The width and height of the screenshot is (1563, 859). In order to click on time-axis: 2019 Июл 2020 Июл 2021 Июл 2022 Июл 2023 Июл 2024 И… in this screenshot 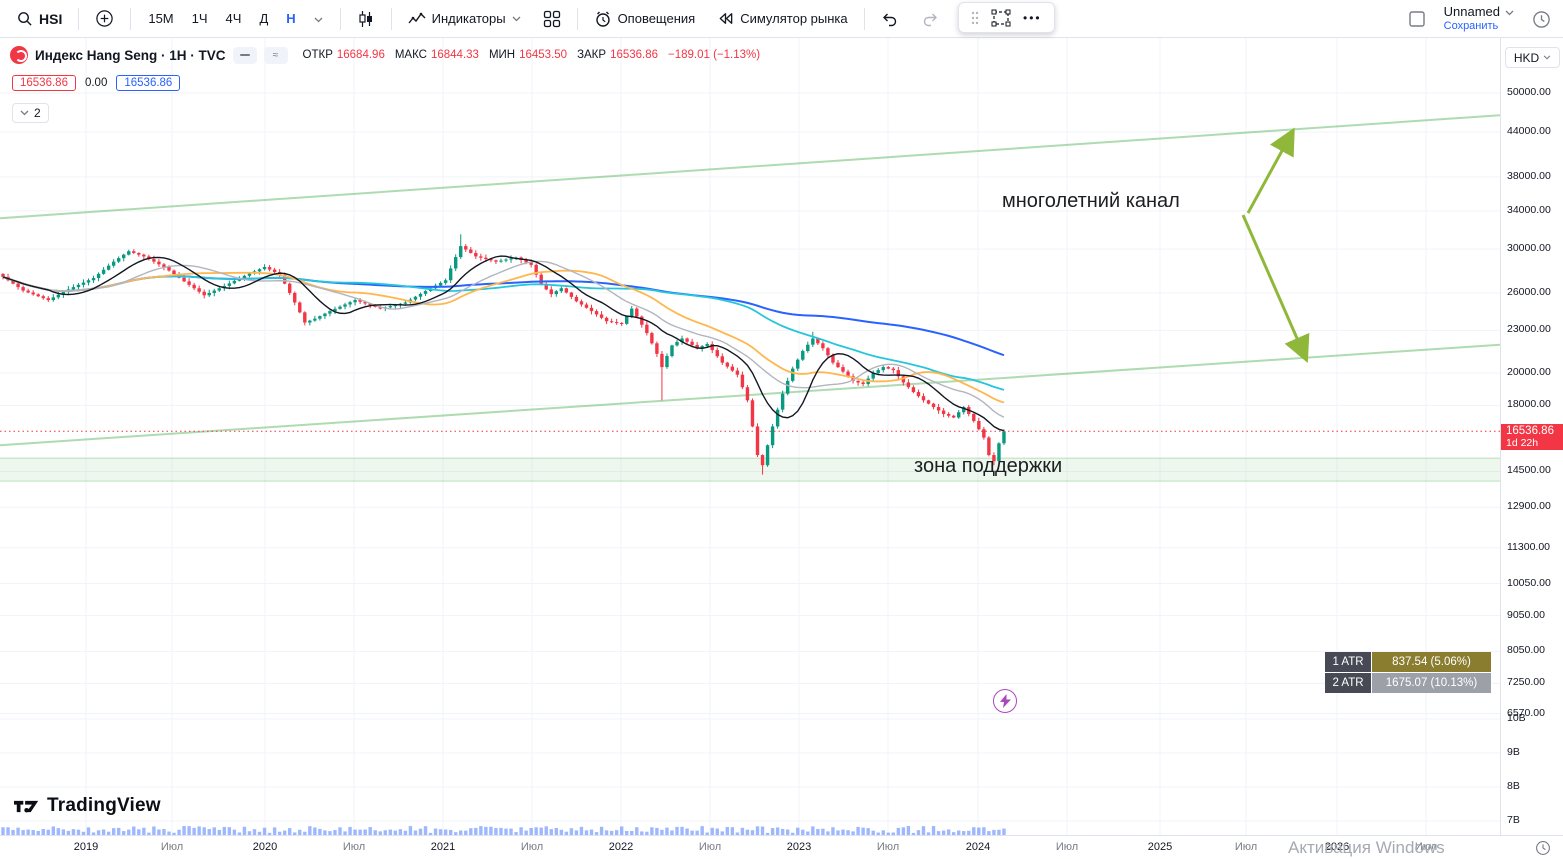, I will do `click(781, 847)`.